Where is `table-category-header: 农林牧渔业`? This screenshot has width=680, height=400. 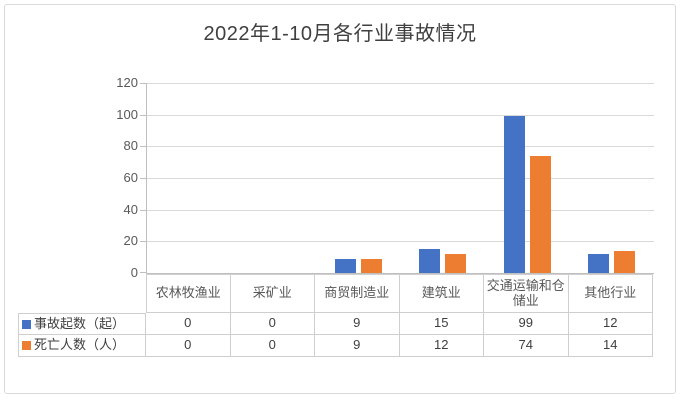
table-category-header: 农林牧渔业 is located at coordinates (188, 293).